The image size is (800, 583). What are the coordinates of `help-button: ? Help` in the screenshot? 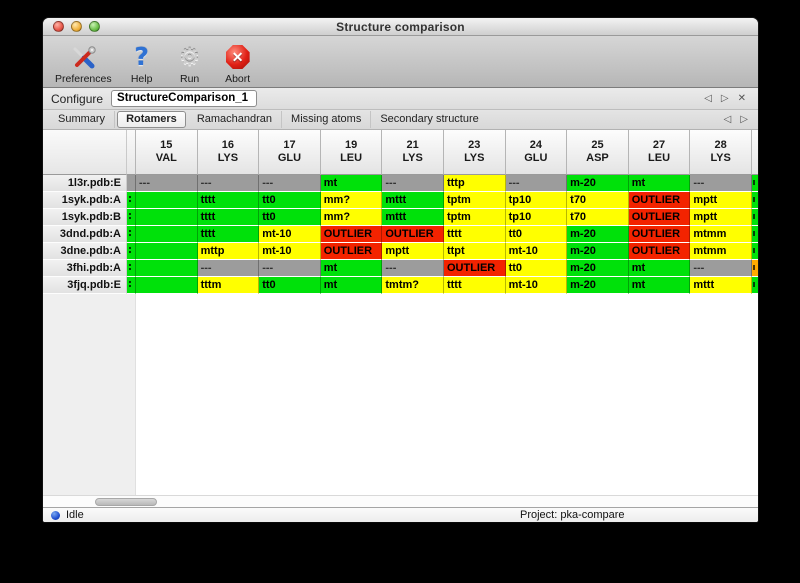 It's located at (142, 64).